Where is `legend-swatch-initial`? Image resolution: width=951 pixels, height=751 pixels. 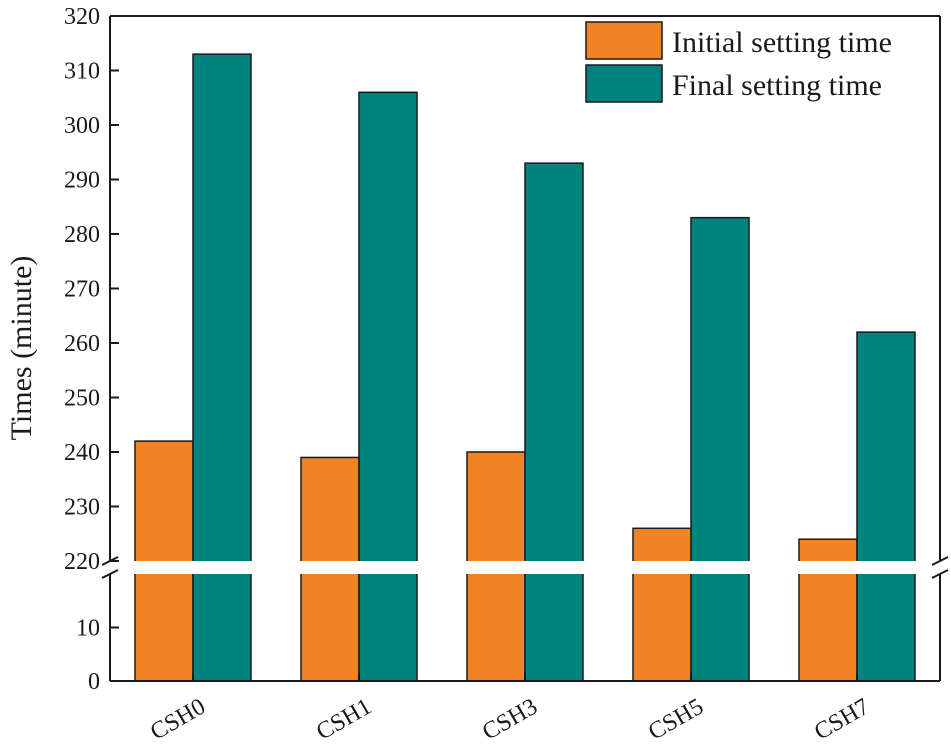 legend-swatch-initial is located at coordinates (624, 40).